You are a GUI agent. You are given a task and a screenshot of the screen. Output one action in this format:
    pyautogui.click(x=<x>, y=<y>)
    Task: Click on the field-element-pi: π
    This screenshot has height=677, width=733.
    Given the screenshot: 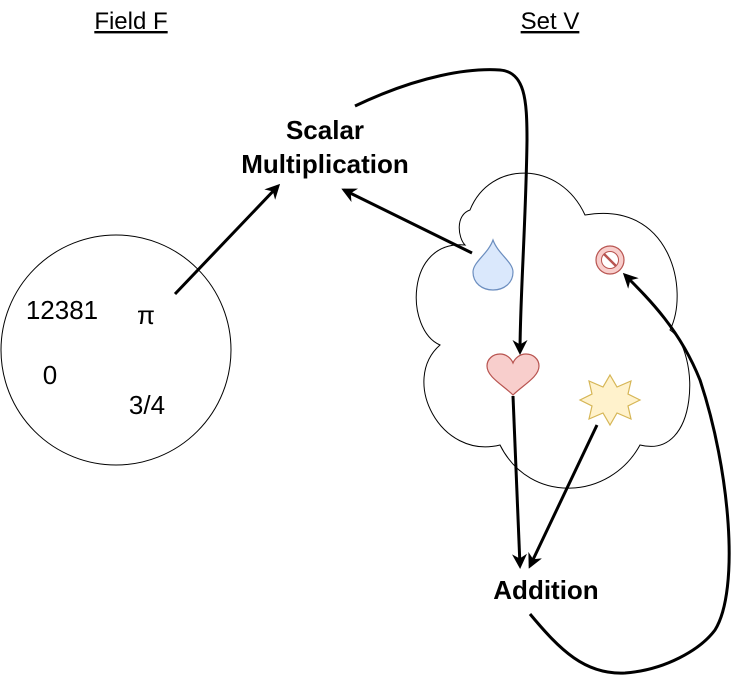 What is the action you would take?
    pyautogui.click(x=146, y=315)
    